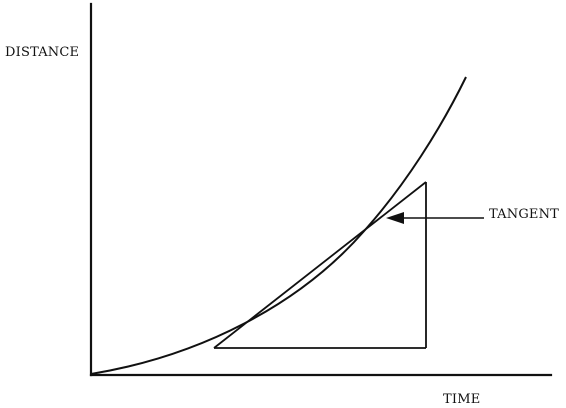 Image resolution: width=566 pixels, height=408 pixels. I want to click on y-axis-label: DISTANCE, so click(42, 52).